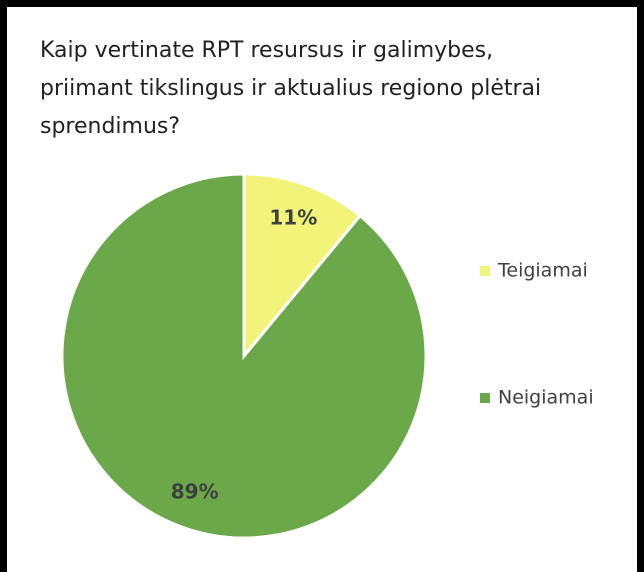 This screenshot has height=572, width=644. What do you see at coordinates (195, 491) in the screenshot?
I see `data-label: 89%` at bounding box center [195, 491].